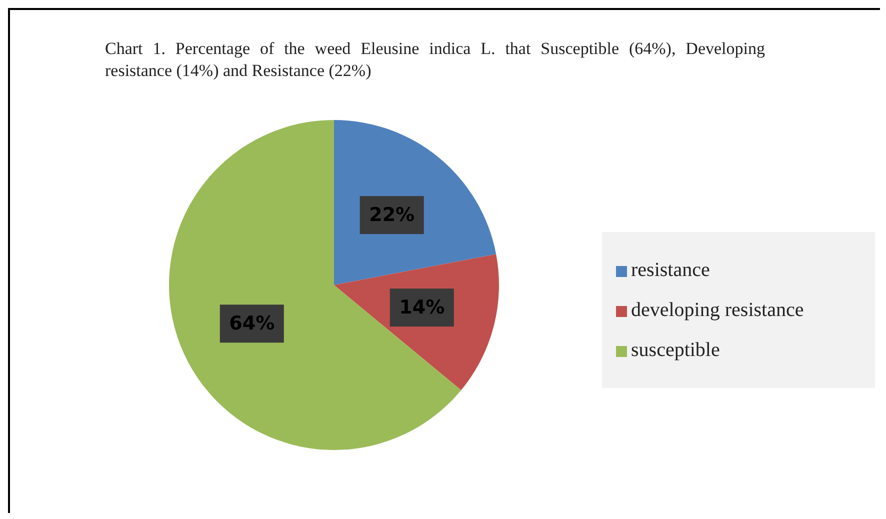 This screenshot has height=519, width=886. Describe the element at coordinates (675, 350) in the screenshot. I see `legend-label: susceptible` at that location.